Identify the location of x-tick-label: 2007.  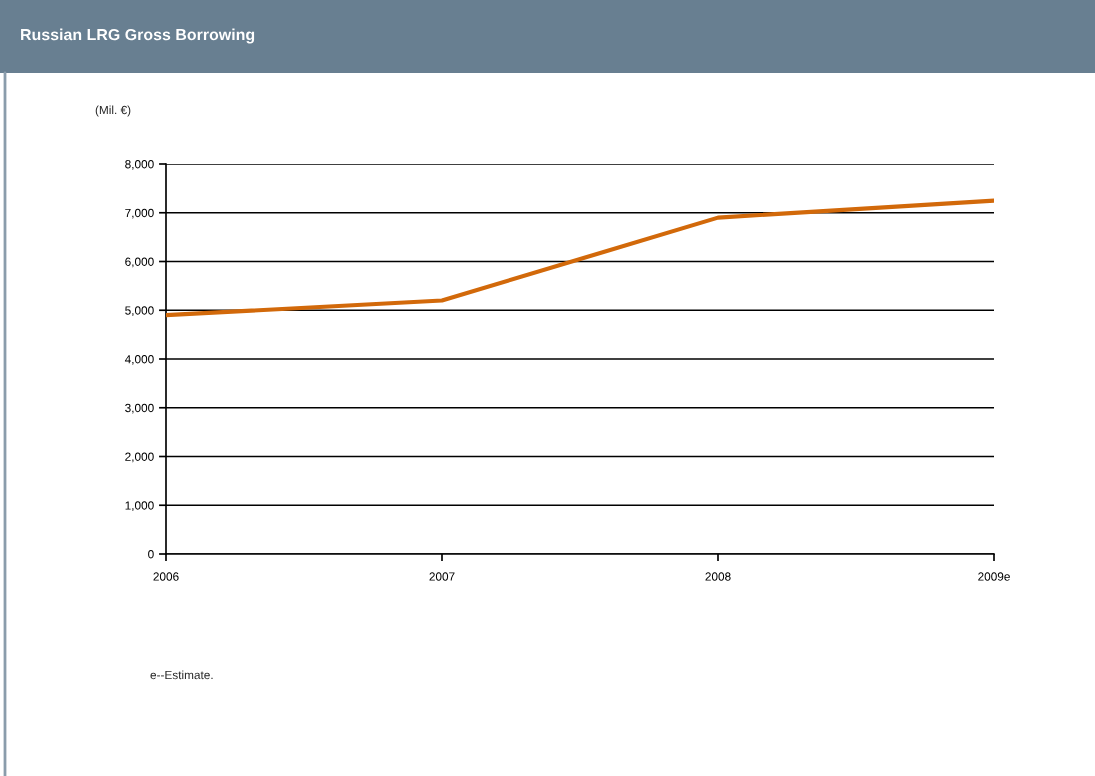
(442, 576).